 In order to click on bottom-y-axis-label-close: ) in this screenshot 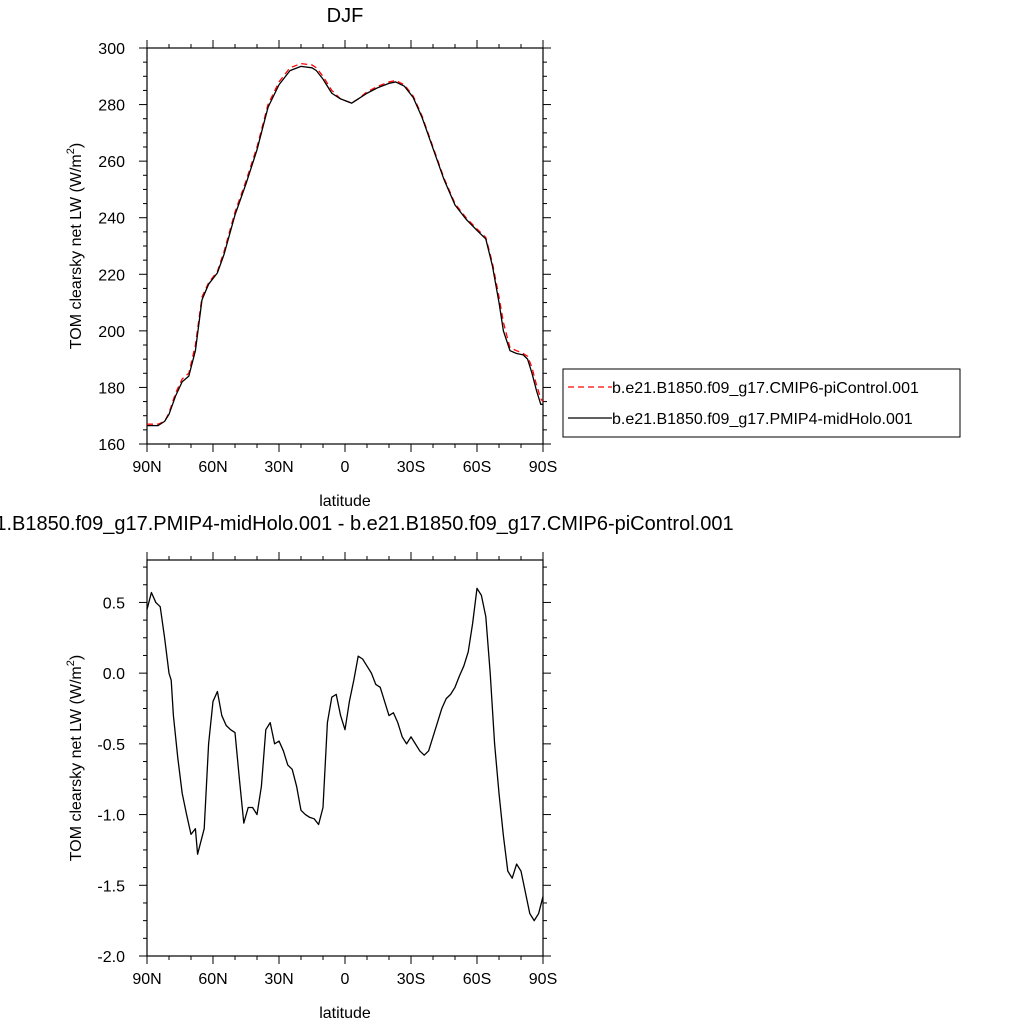, I will do `click(76, 657)`.